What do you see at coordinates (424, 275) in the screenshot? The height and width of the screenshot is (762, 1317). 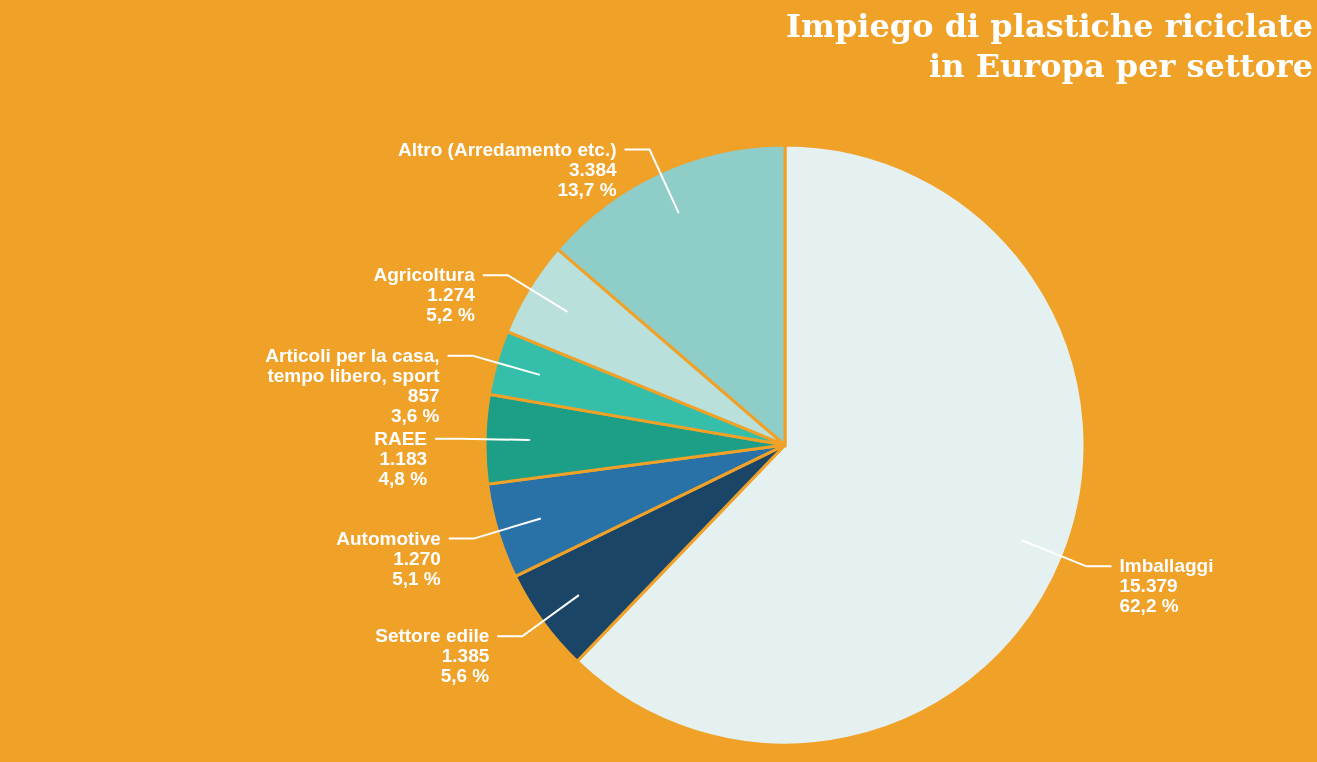 I see `slice-label: Agricoltura` at bounding box center [424, 275].